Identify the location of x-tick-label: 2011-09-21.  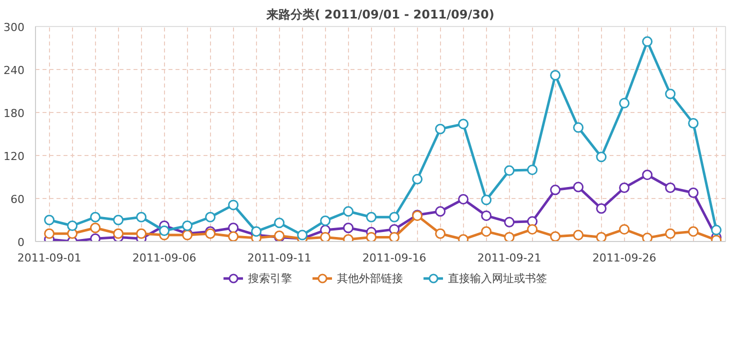
(509, 258).